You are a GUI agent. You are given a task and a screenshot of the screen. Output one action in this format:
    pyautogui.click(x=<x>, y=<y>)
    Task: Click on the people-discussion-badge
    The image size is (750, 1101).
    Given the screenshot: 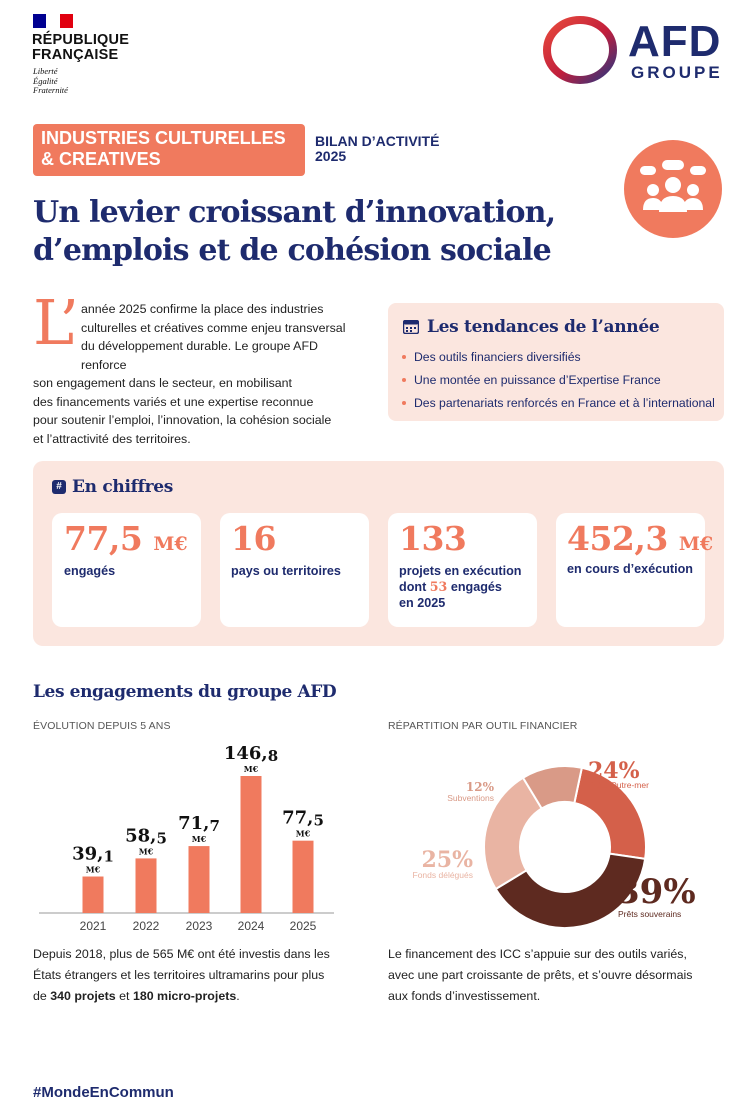 What is the action you would take?
    pyautogui.click(x=673, y=189)
    